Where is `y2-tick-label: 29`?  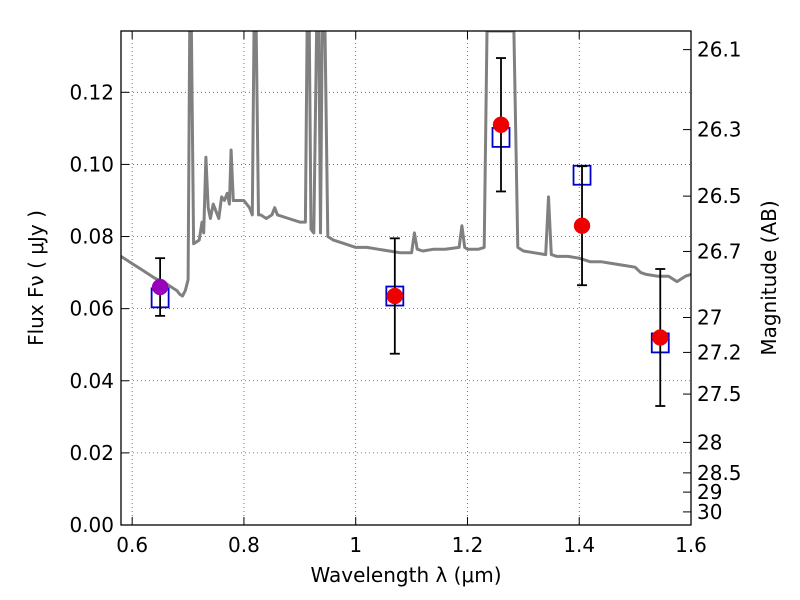
y2-tick-label: 29 is located at coordinates (709, 492).